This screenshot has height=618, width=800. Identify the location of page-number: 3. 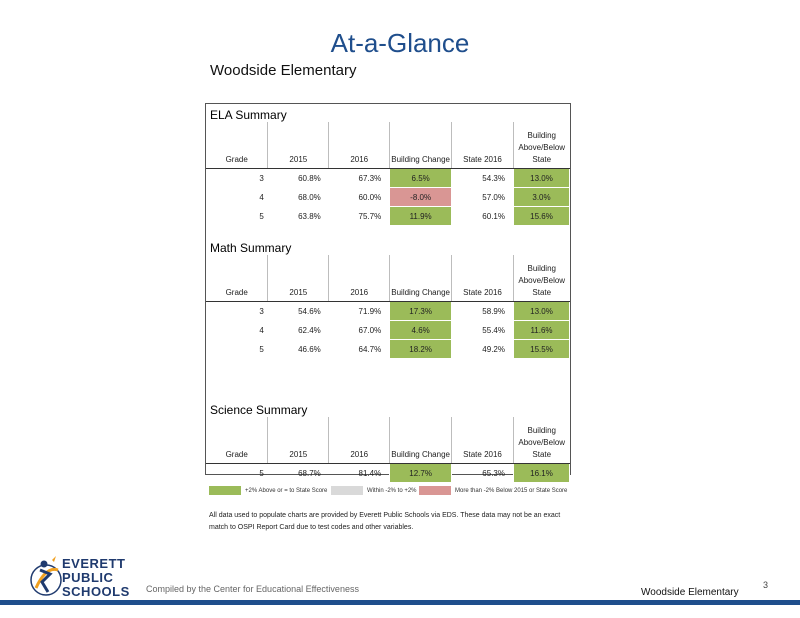
(766, 585).